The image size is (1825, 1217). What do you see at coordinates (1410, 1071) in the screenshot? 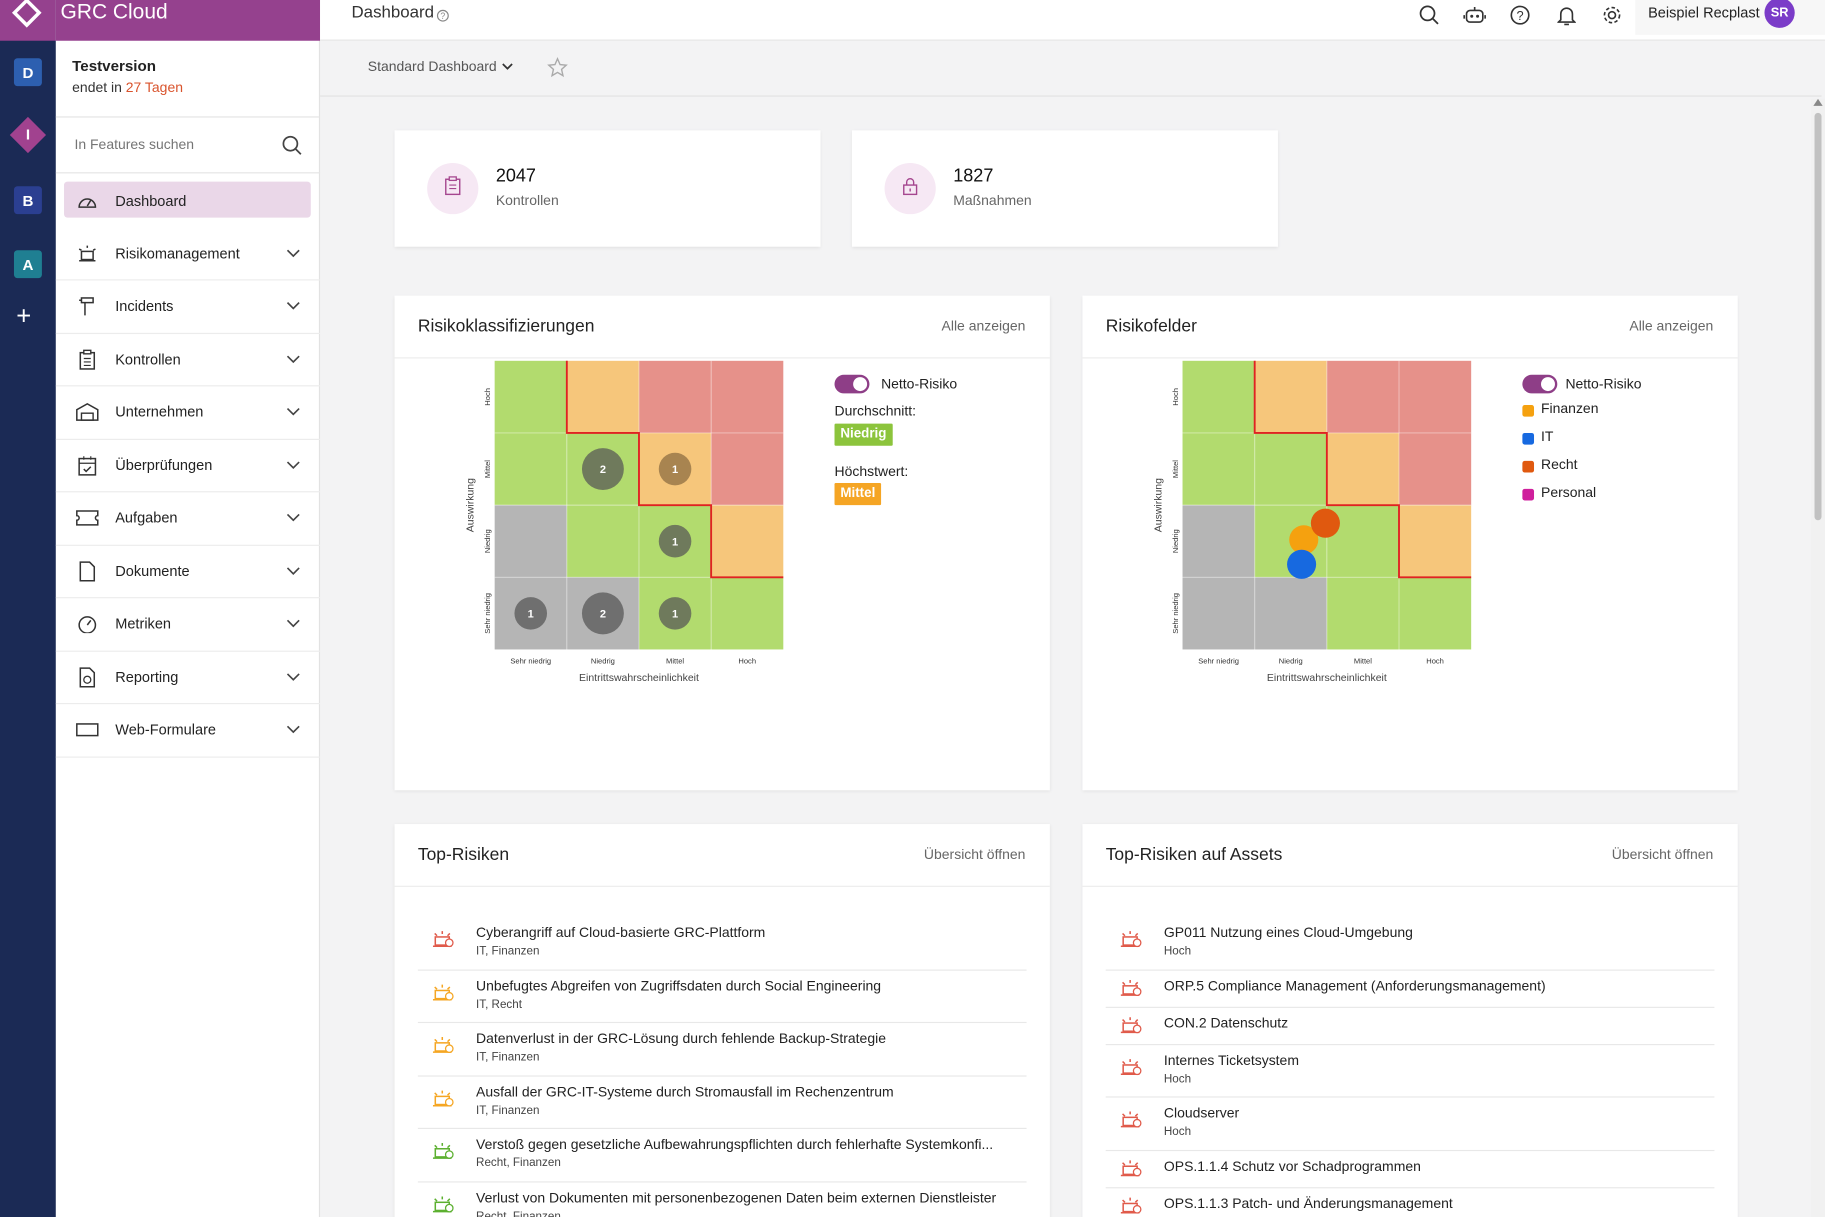
I see `asset-risk-row: Internes Ticketsystem Hoch` at bounding box center [1410, 1071].